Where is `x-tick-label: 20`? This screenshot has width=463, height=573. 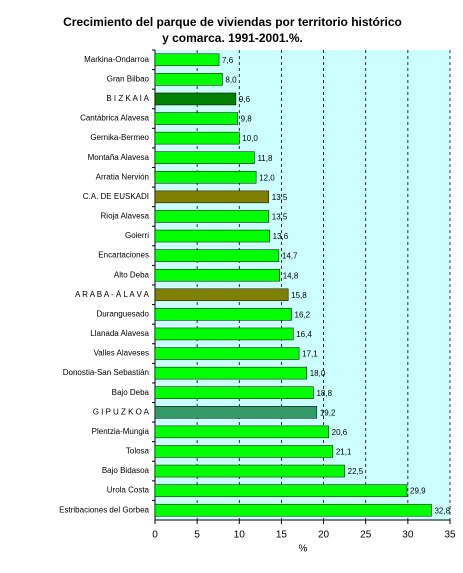
x-tick-label: 20 is located at coordinates (324, 535).